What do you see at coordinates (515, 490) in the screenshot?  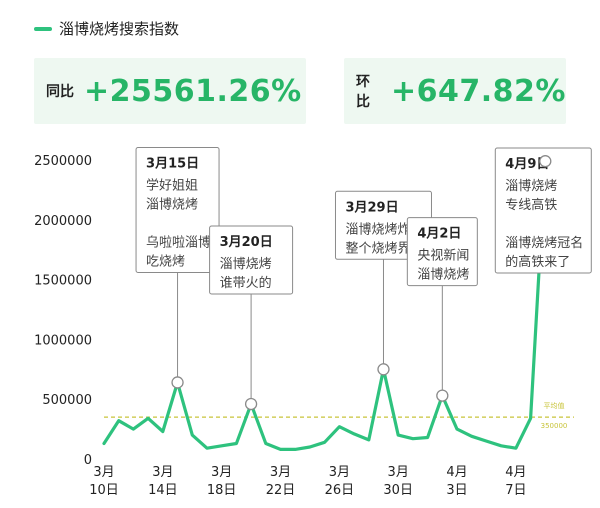 I see `x-tick-label: 7日` at bounding box center [515, 490].